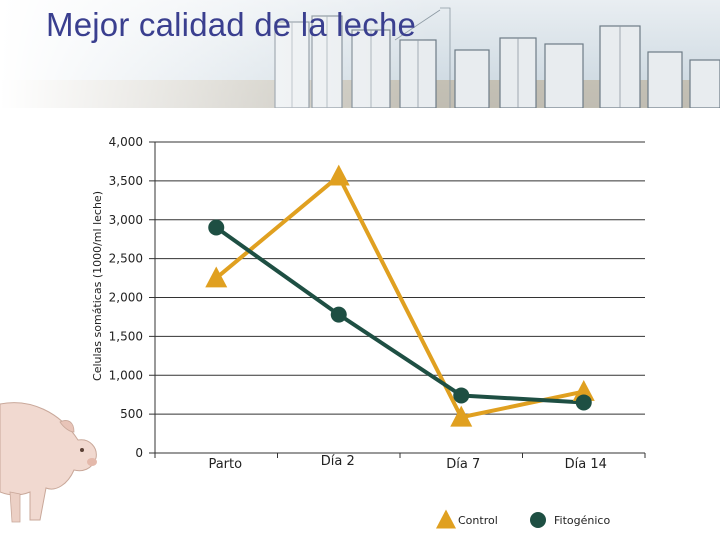  What do you see at coordinates (139, 453) in the screenshot?
I see `y-tick-label: 0` at bounding box center [139, 453].